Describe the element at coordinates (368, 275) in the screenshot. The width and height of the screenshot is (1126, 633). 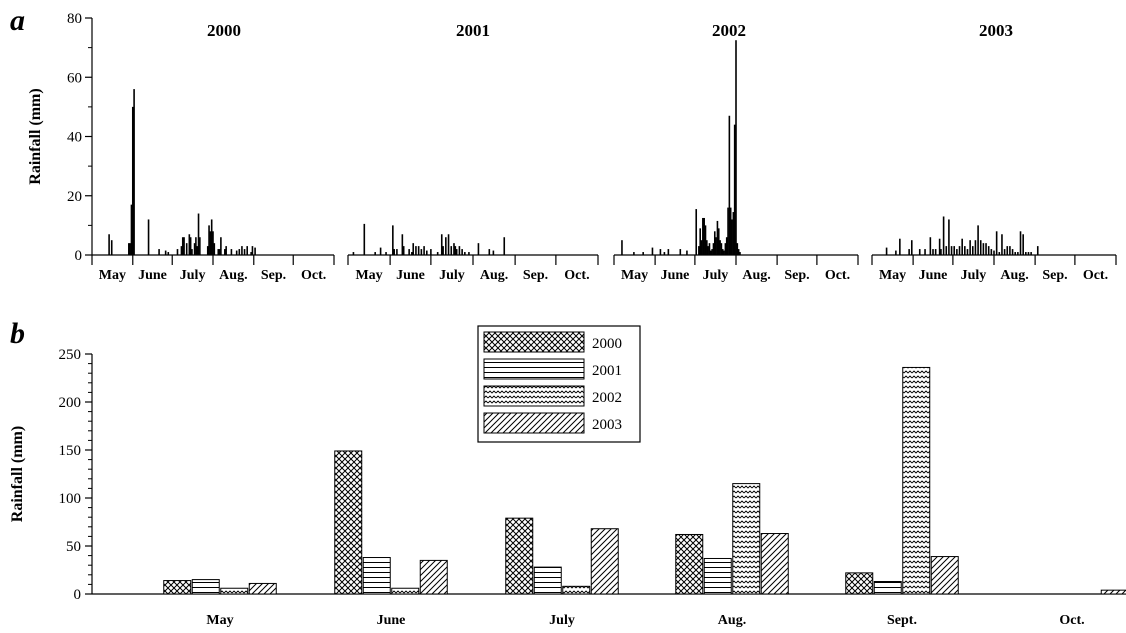
I see `subplot-month-label: May` at that location.